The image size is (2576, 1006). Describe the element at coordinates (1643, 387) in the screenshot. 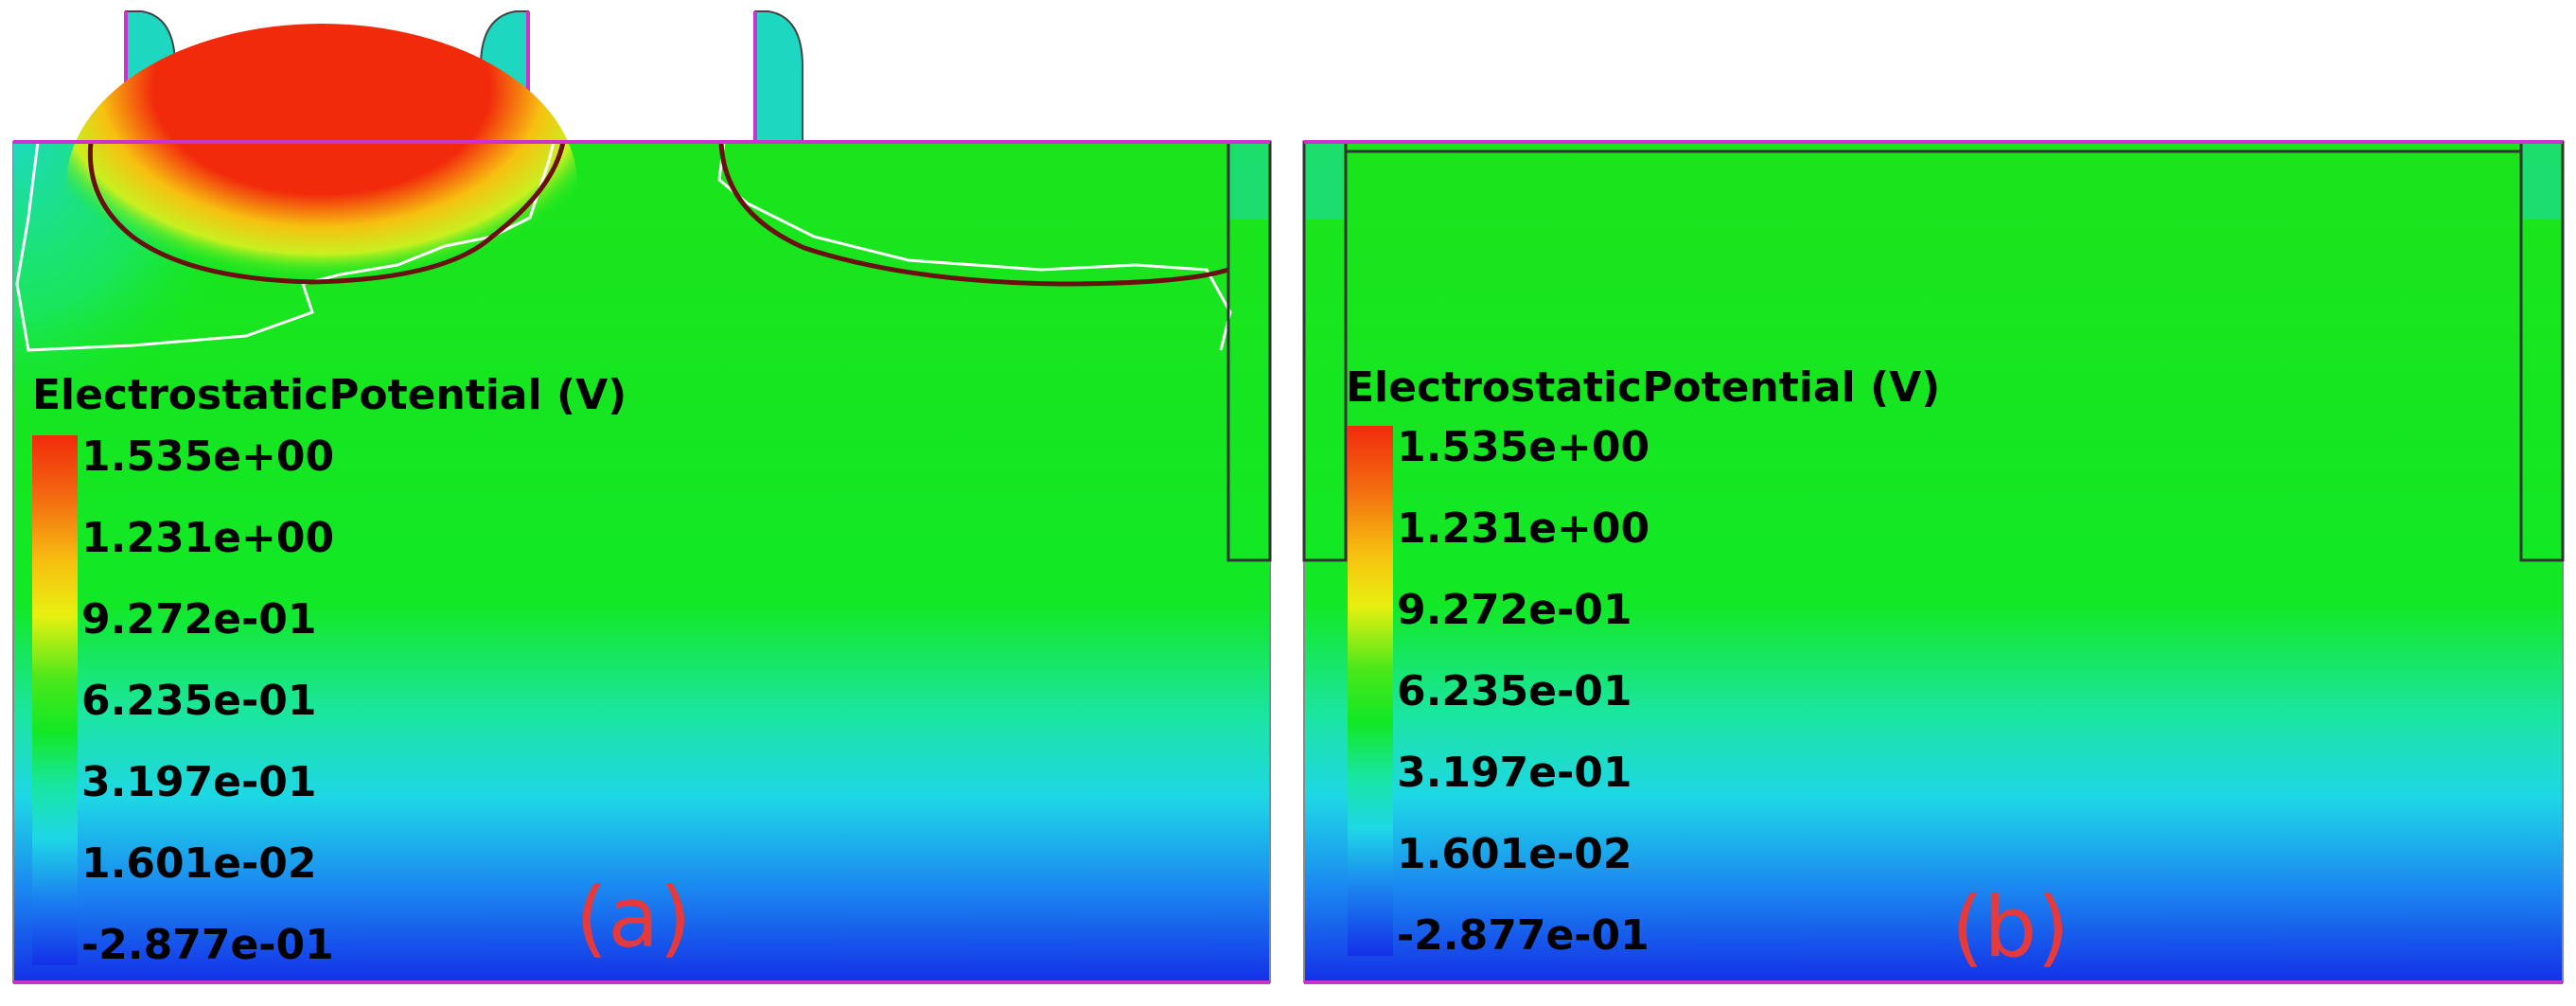

I see `colorbar-title-b: ElectrostaticPotential (V)` at that location.